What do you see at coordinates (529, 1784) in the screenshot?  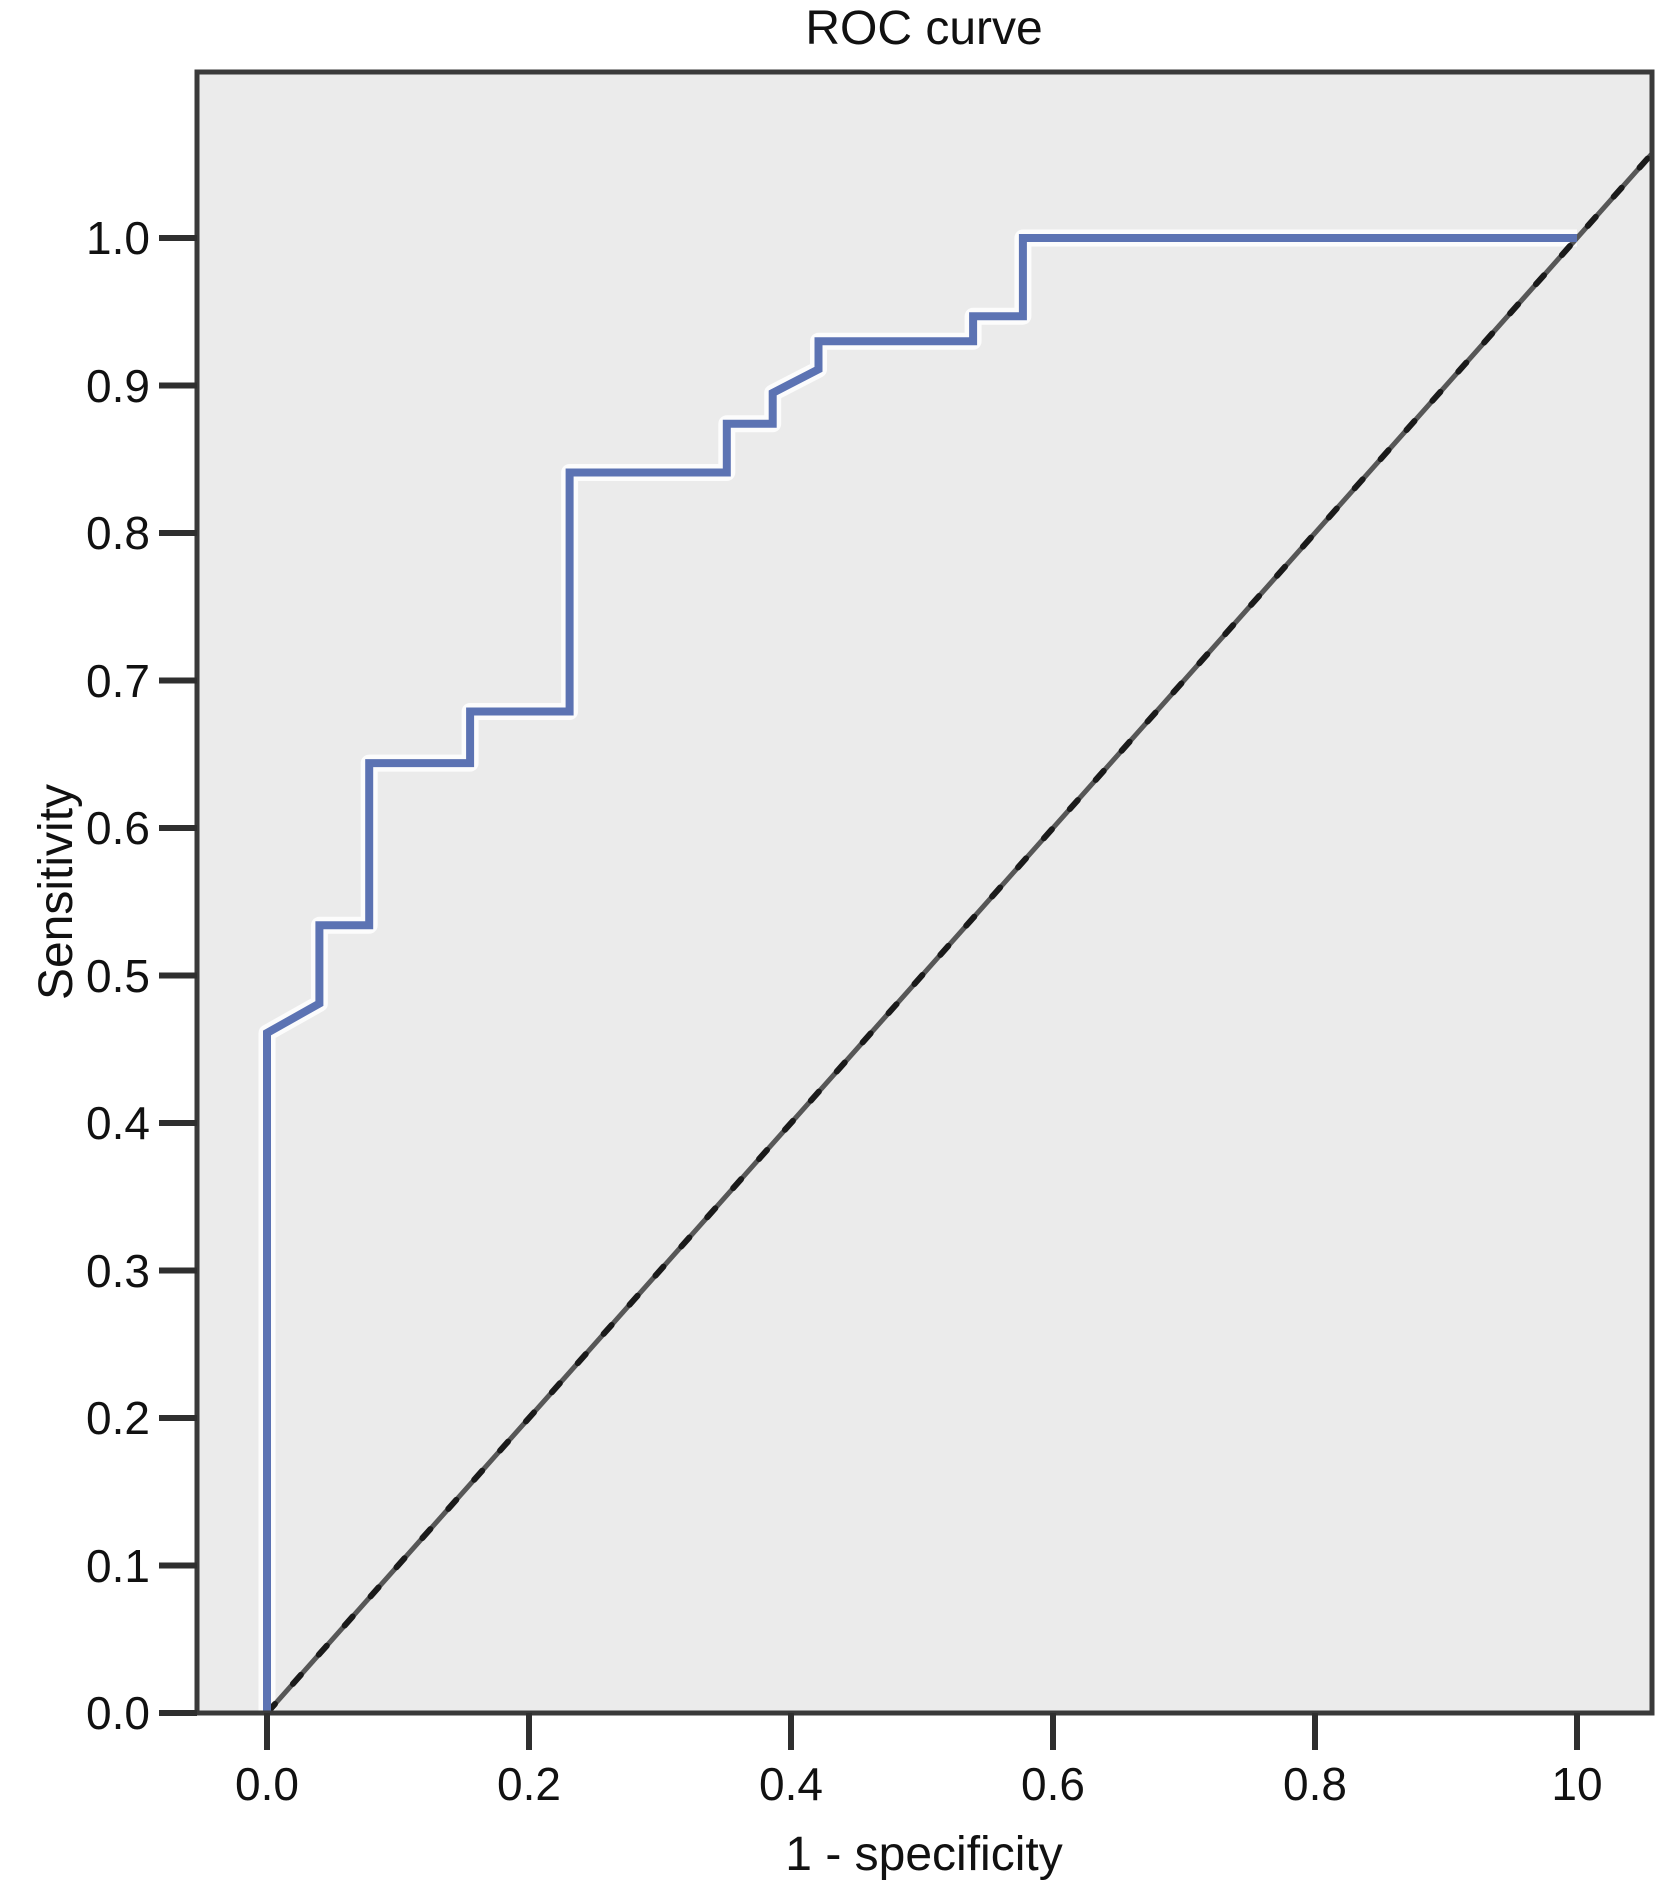 I see `x-tick-label: 0.2` at bounding box center [529, 1784].